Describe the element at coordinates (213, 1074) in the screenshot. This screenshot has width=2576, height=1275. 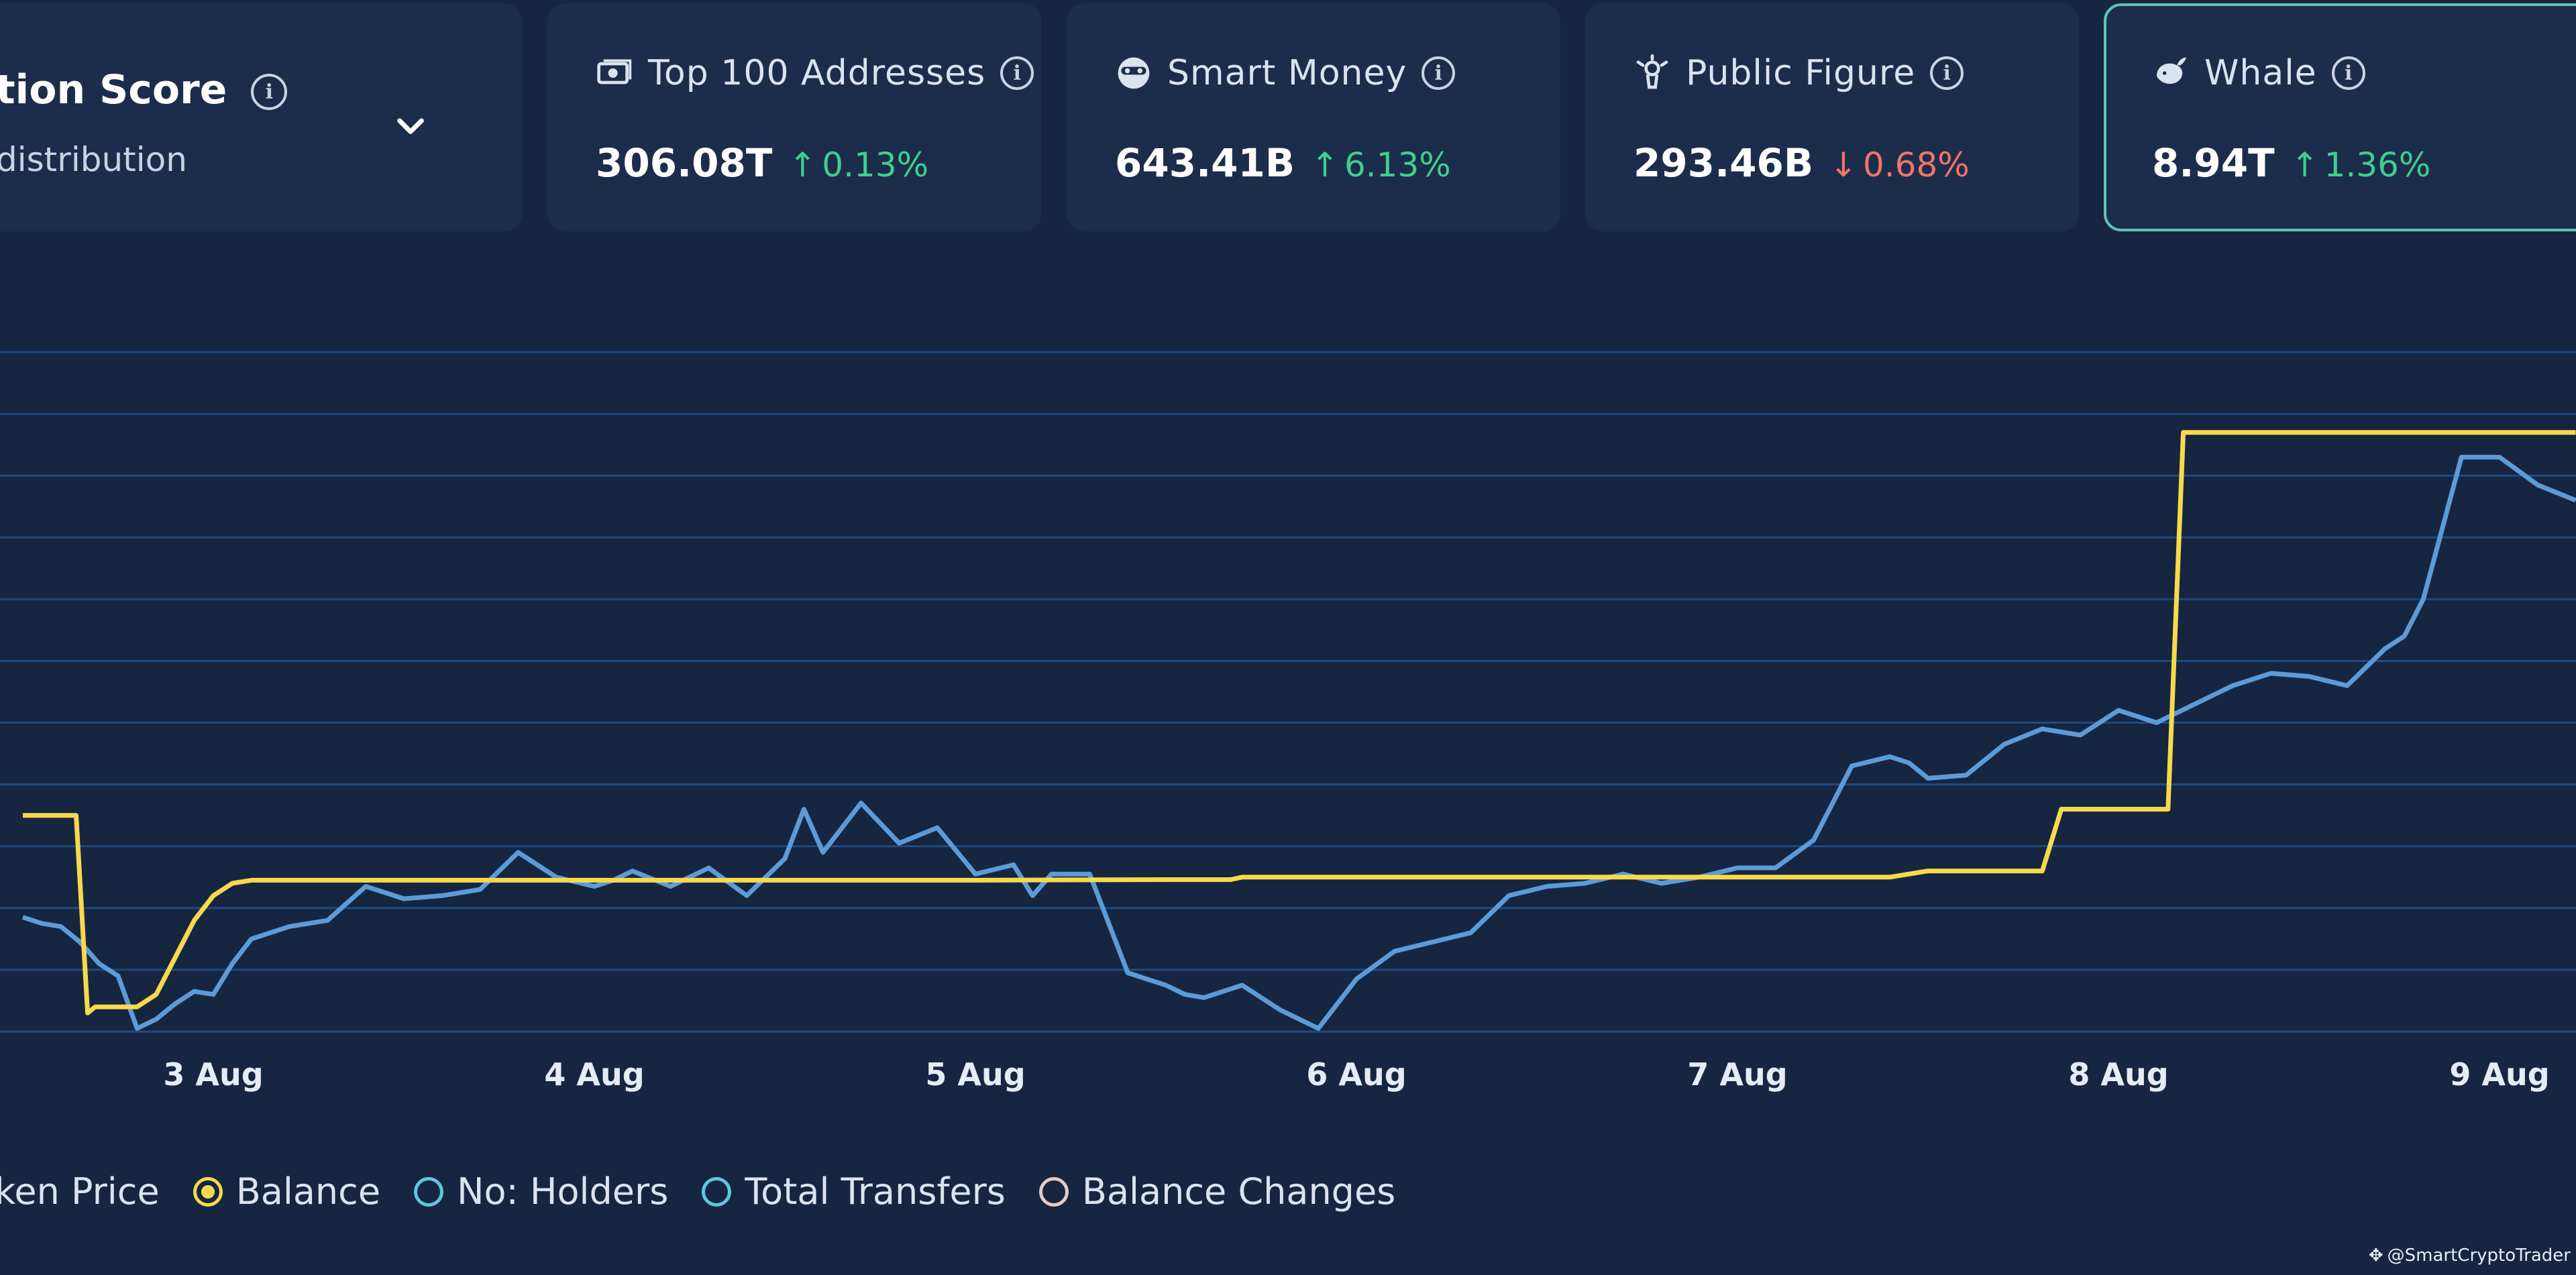
I see `x-tick-label: 3 Aug` at that location.